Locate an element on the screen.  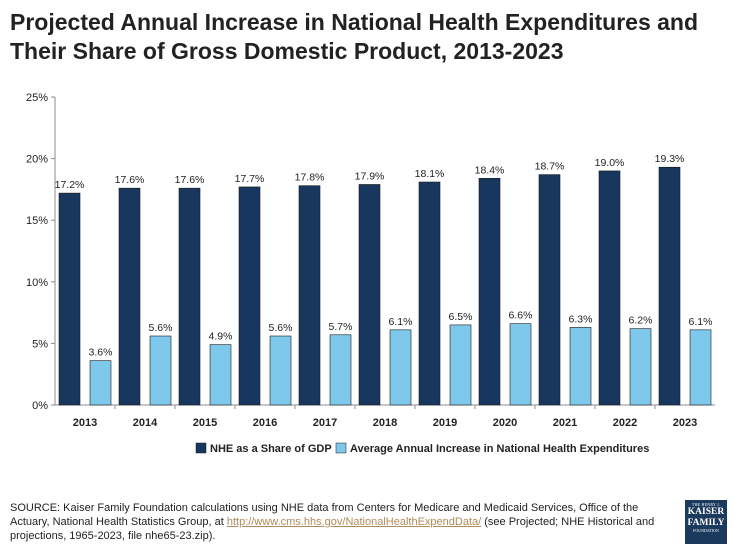
data-label: 6.6% is located at coordinates (521, 316).